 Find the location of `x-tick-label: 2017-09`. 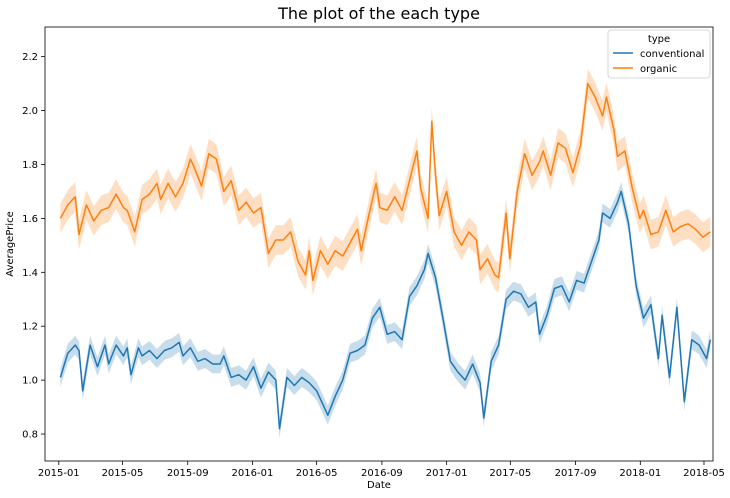

x-tick-label: 2017-09 is located at coordinates (576, 473).